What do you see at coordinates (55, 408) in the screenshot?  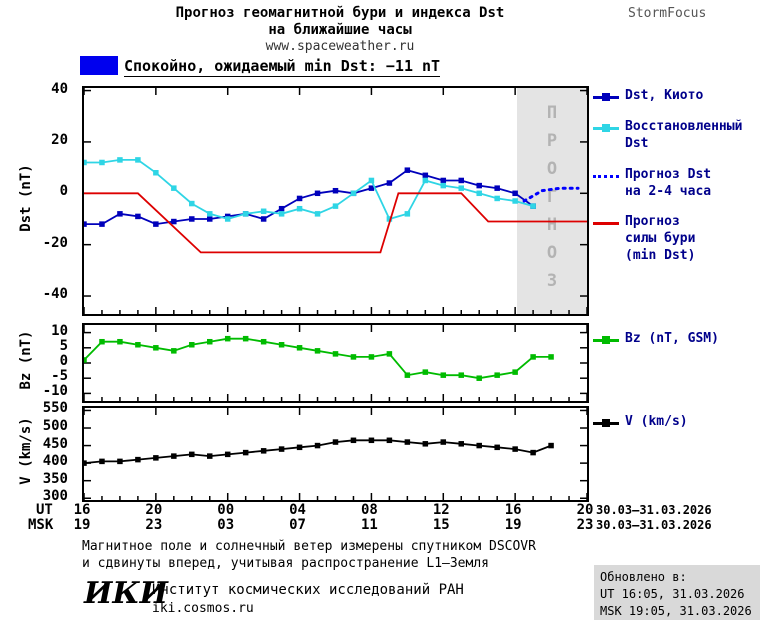 I see `ytick-label: 550` at bounding box center [55, 408].